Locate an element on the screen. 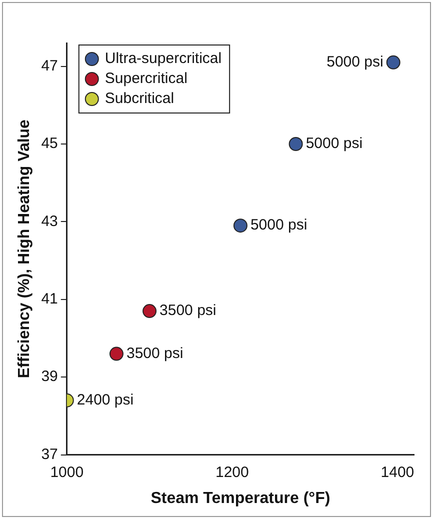  y-tick-label: 37 is located at coordinates (49, 454).